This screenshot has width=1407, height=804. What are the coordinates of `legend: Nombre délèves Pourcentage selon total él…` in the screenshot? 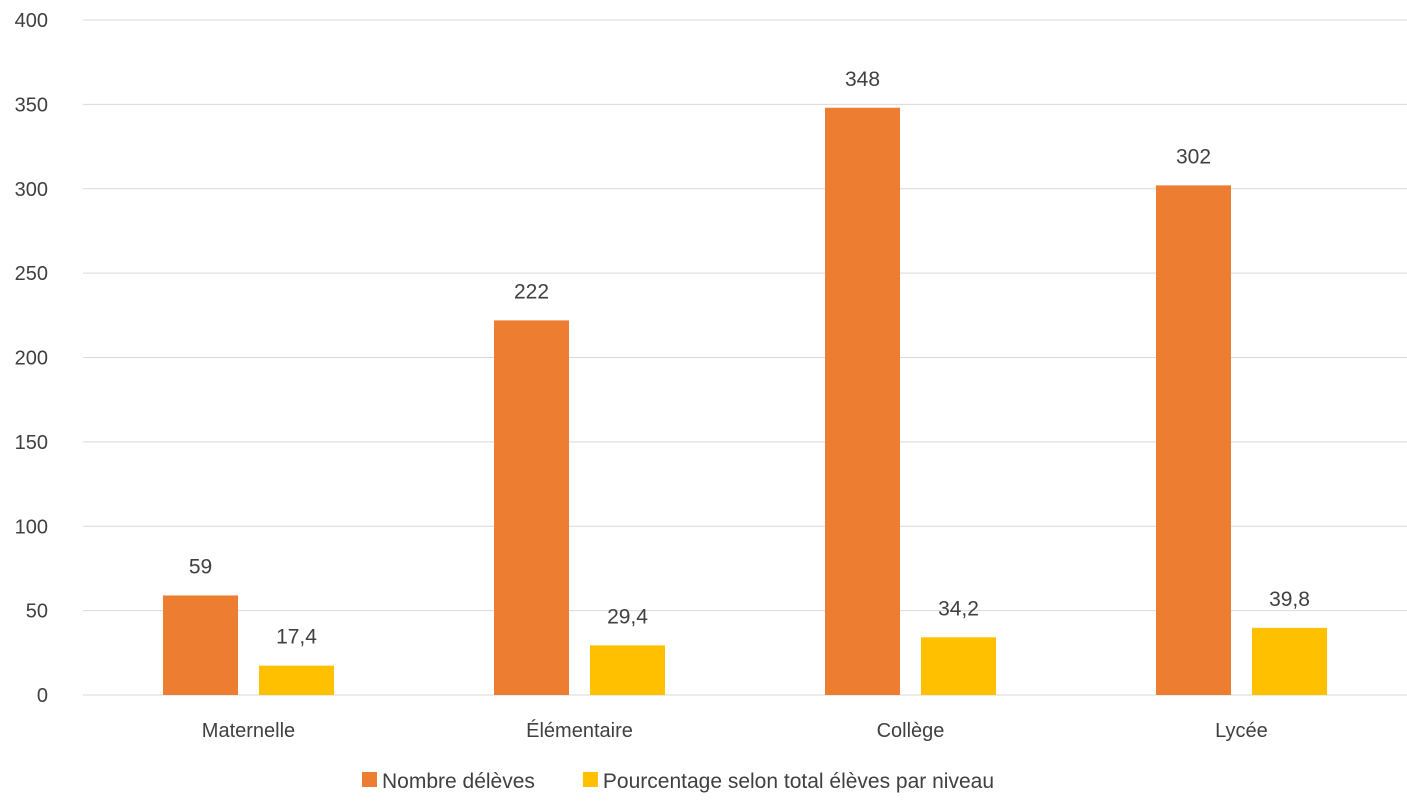 It's located at (678, 781).